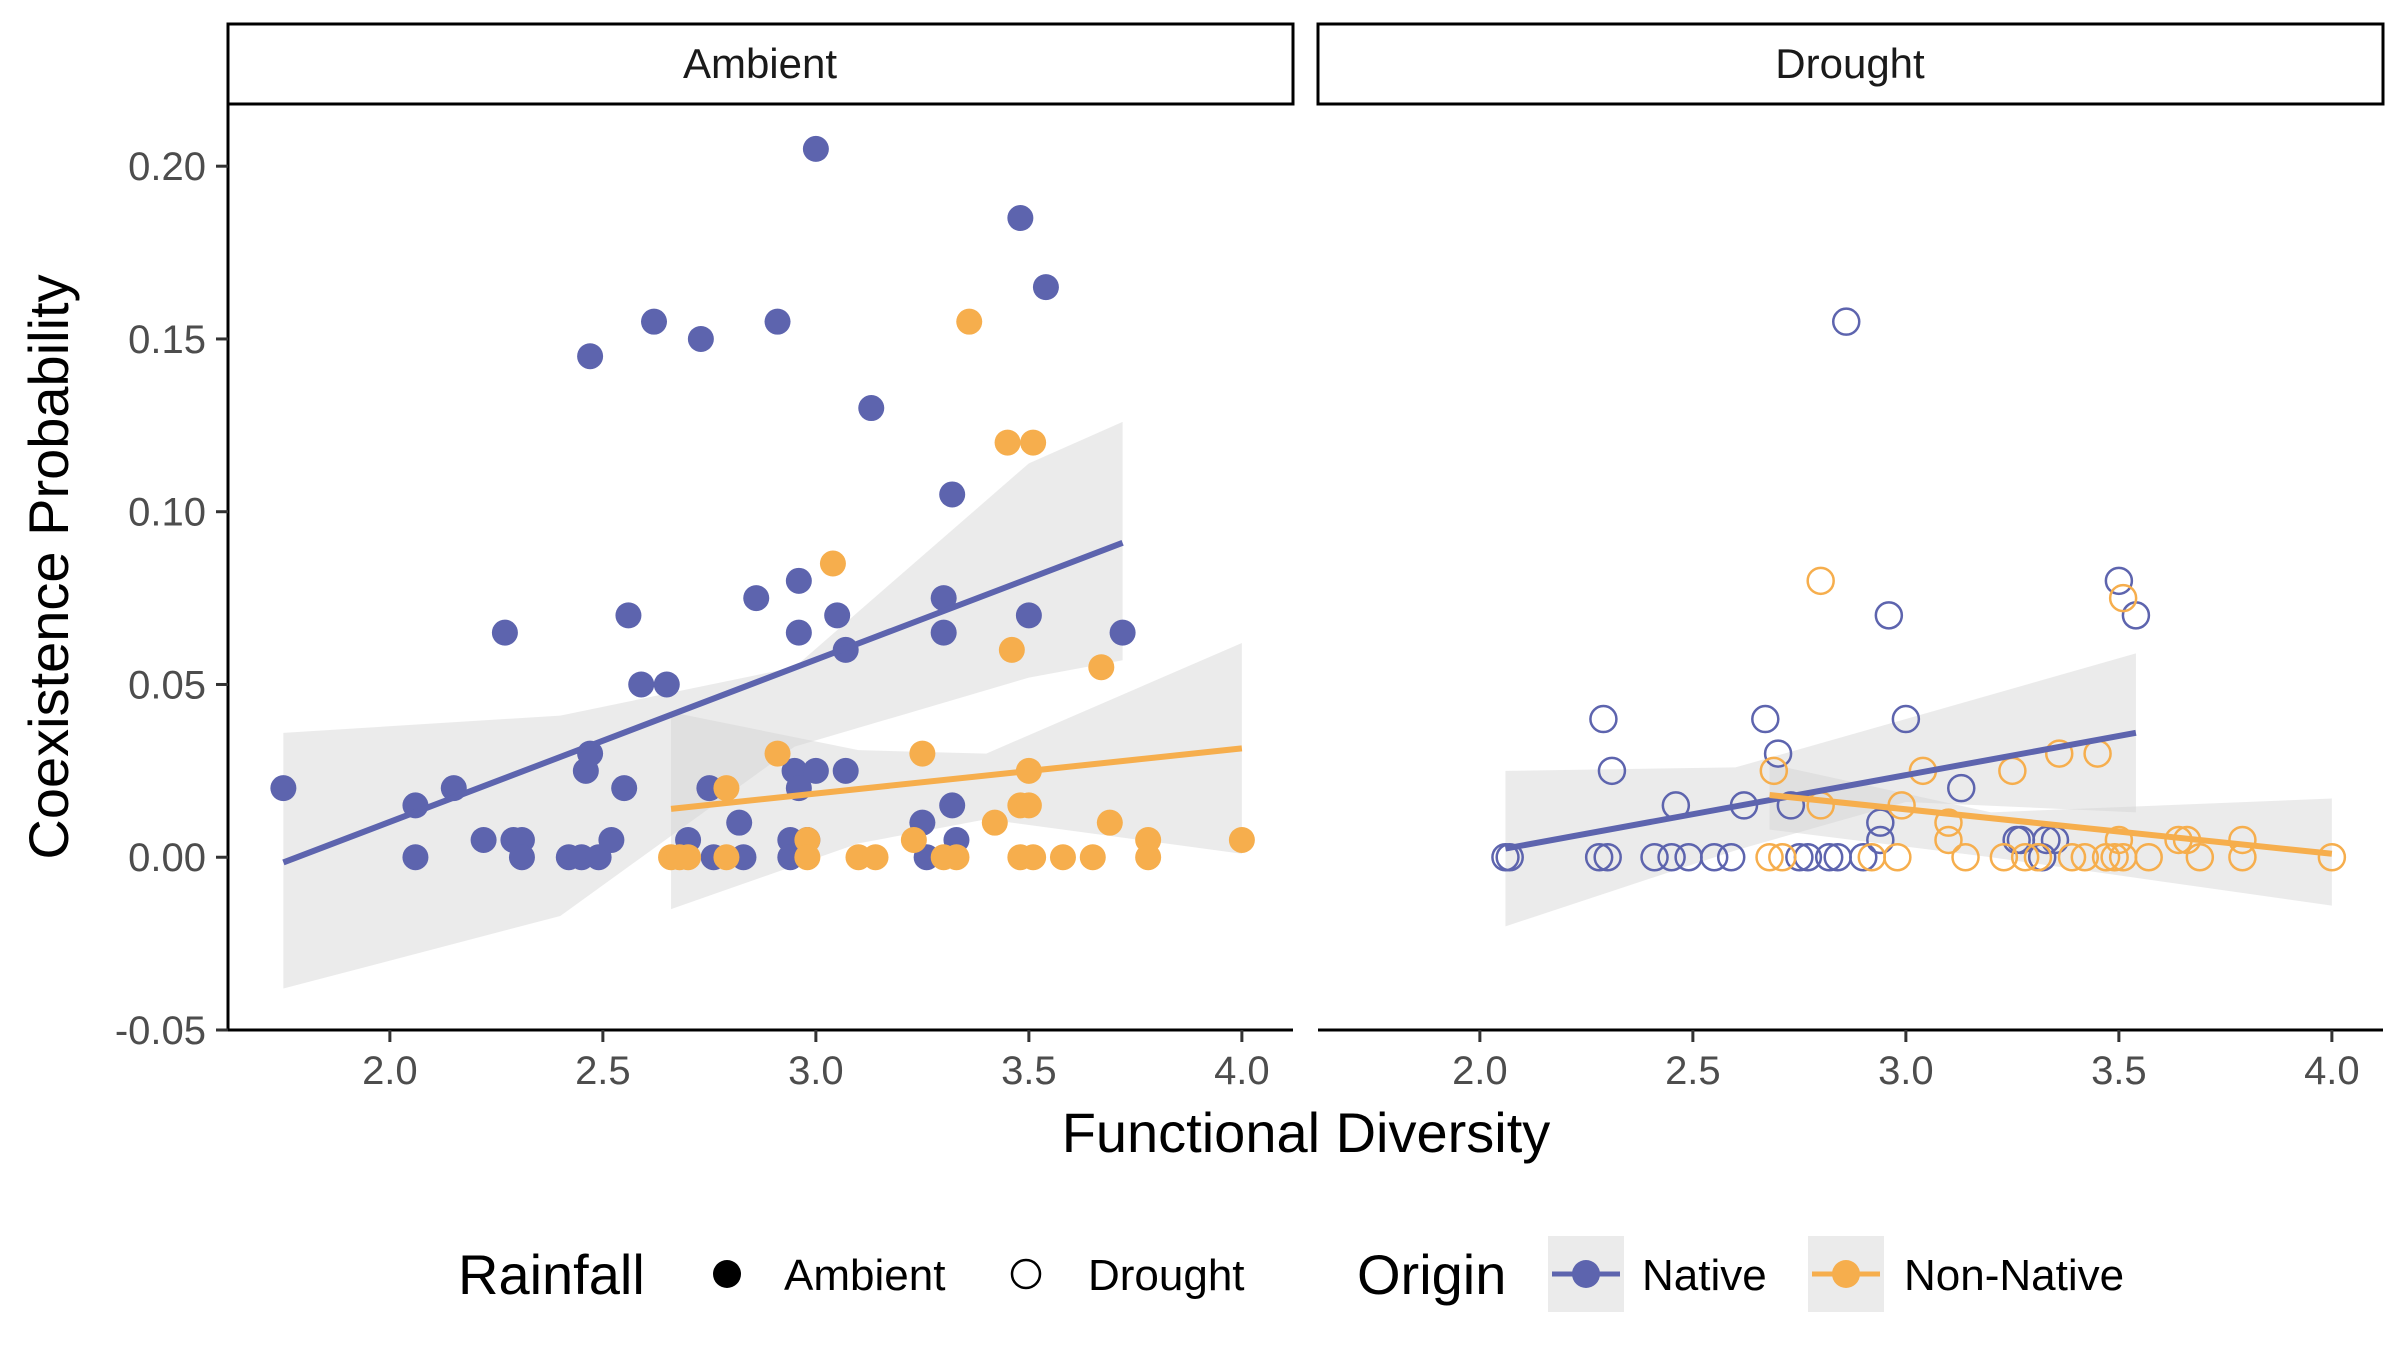 This screenshot has height=1355, width=2400. Describe the element at coordinates (2014, 1275) in the screenshot. I see `legend-label-non-native: Non-Native` at that location.